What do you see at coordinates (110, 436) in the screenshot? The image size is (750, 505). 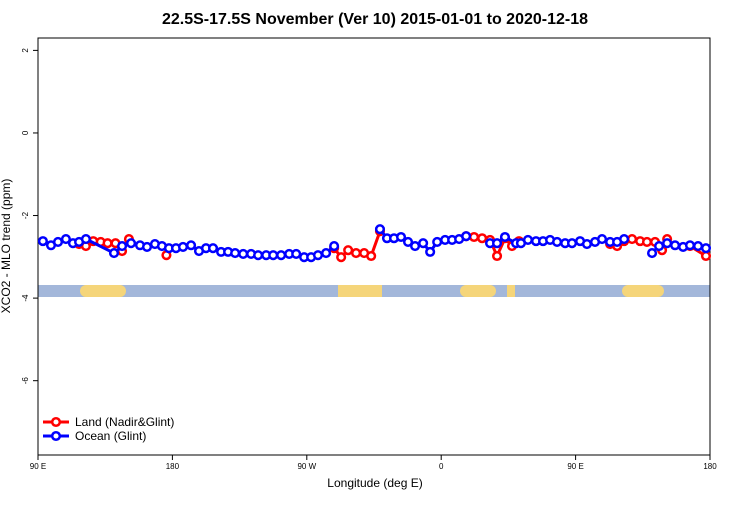 I see `legend-label: Ocean (Glint)` at bounding box center [110, 436].